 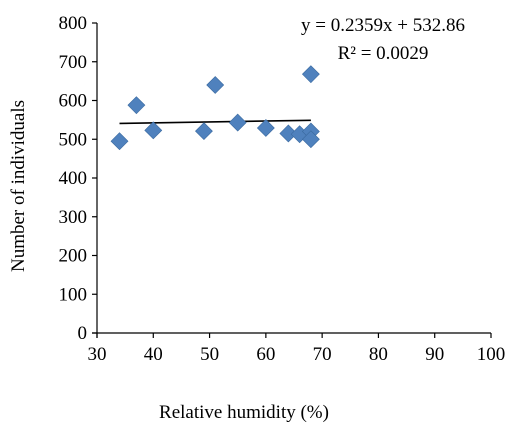 What do you see at coordinates (73, 294) in the screenshot?
I see `y-tick-label: 100` at bounding box center [73, 294].